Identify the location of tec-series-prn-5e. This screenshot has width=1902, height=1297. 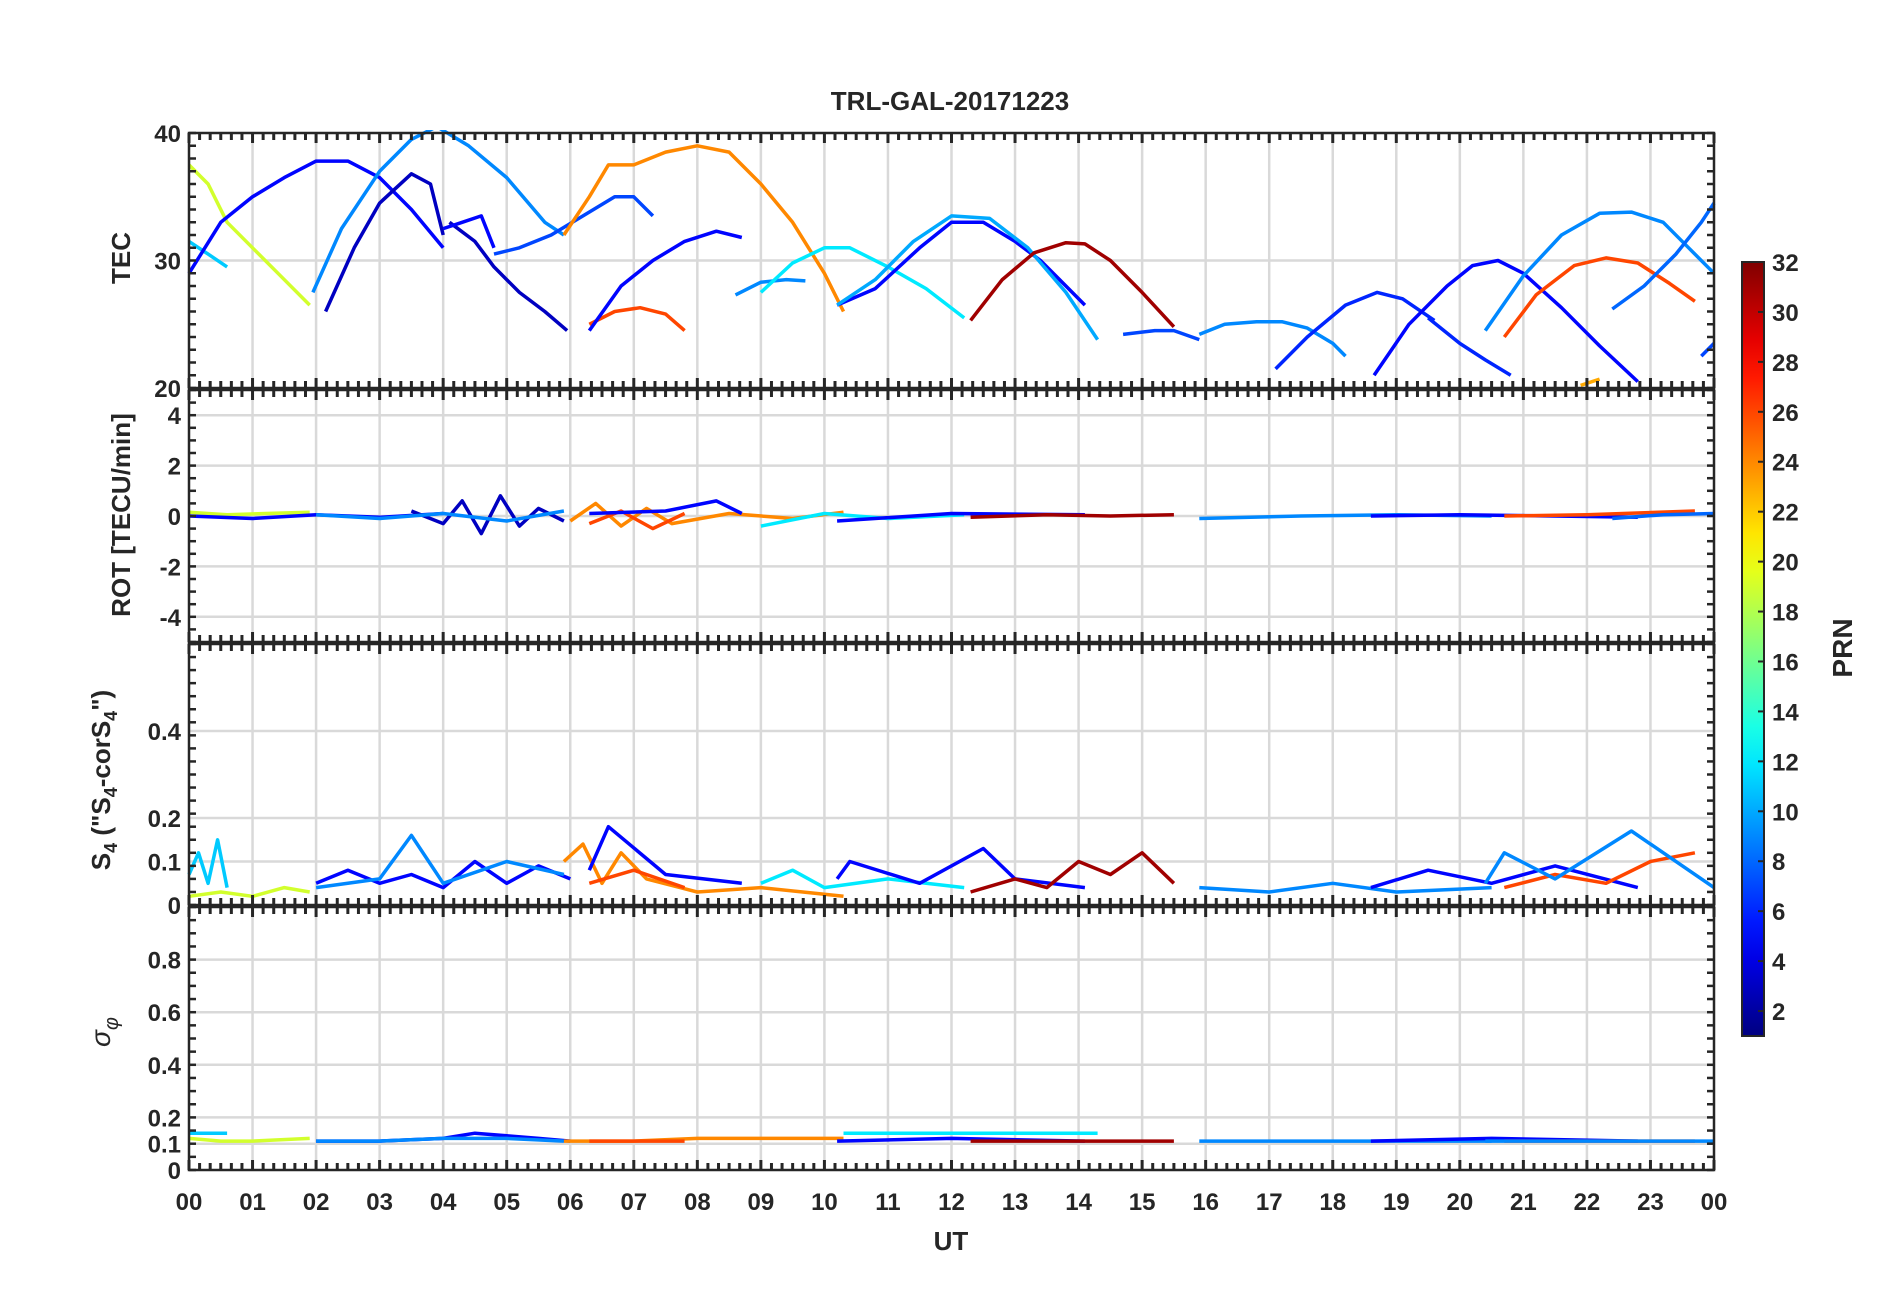
(1505, 320).